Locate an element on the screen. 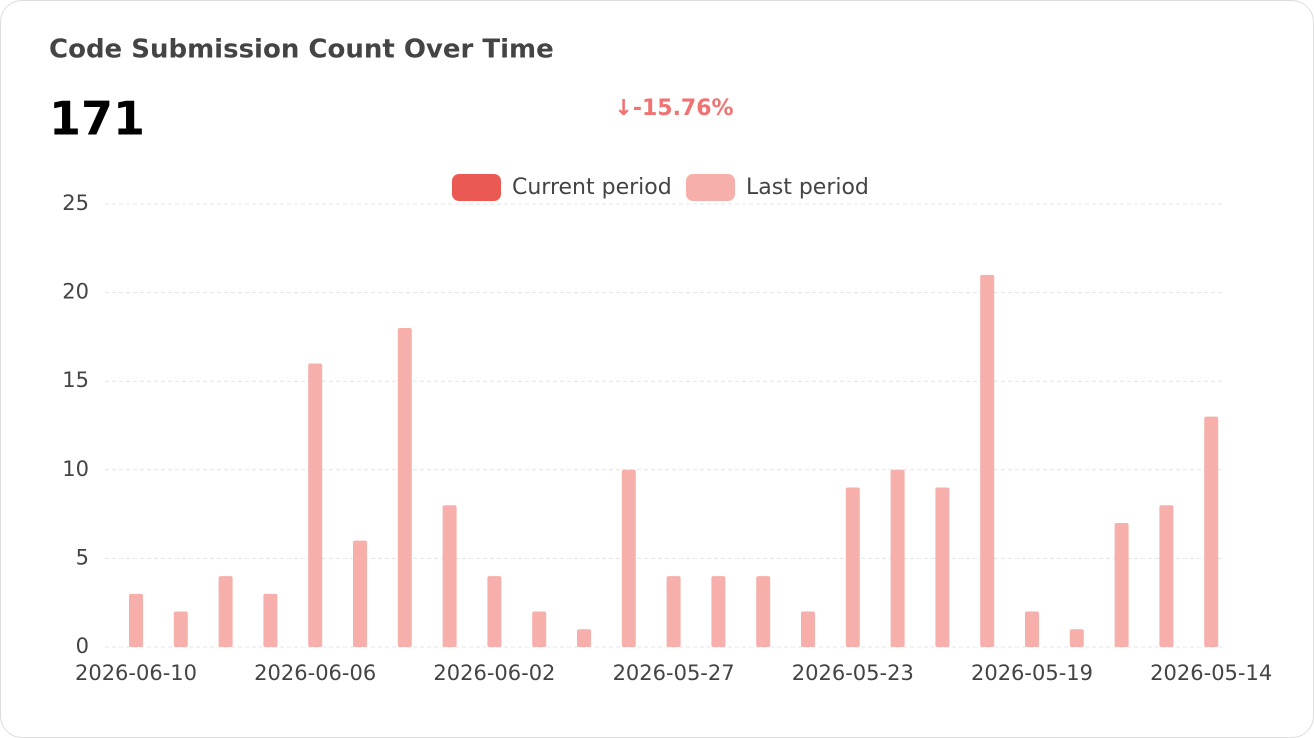 Image resolution: width=1314 pixels, height=738 pixels. y-tick-label: 0 is located at coordinates (82, 646).